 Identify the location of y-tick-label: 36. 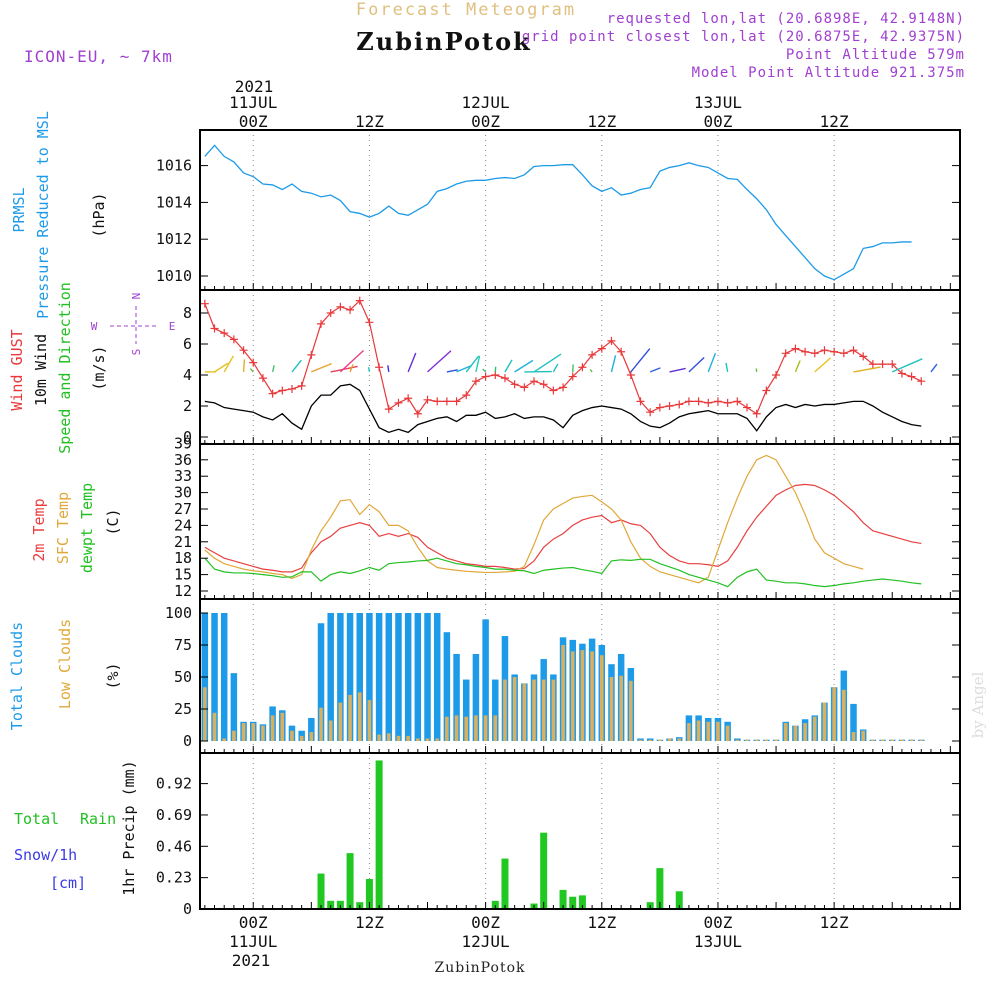
(183, 460).